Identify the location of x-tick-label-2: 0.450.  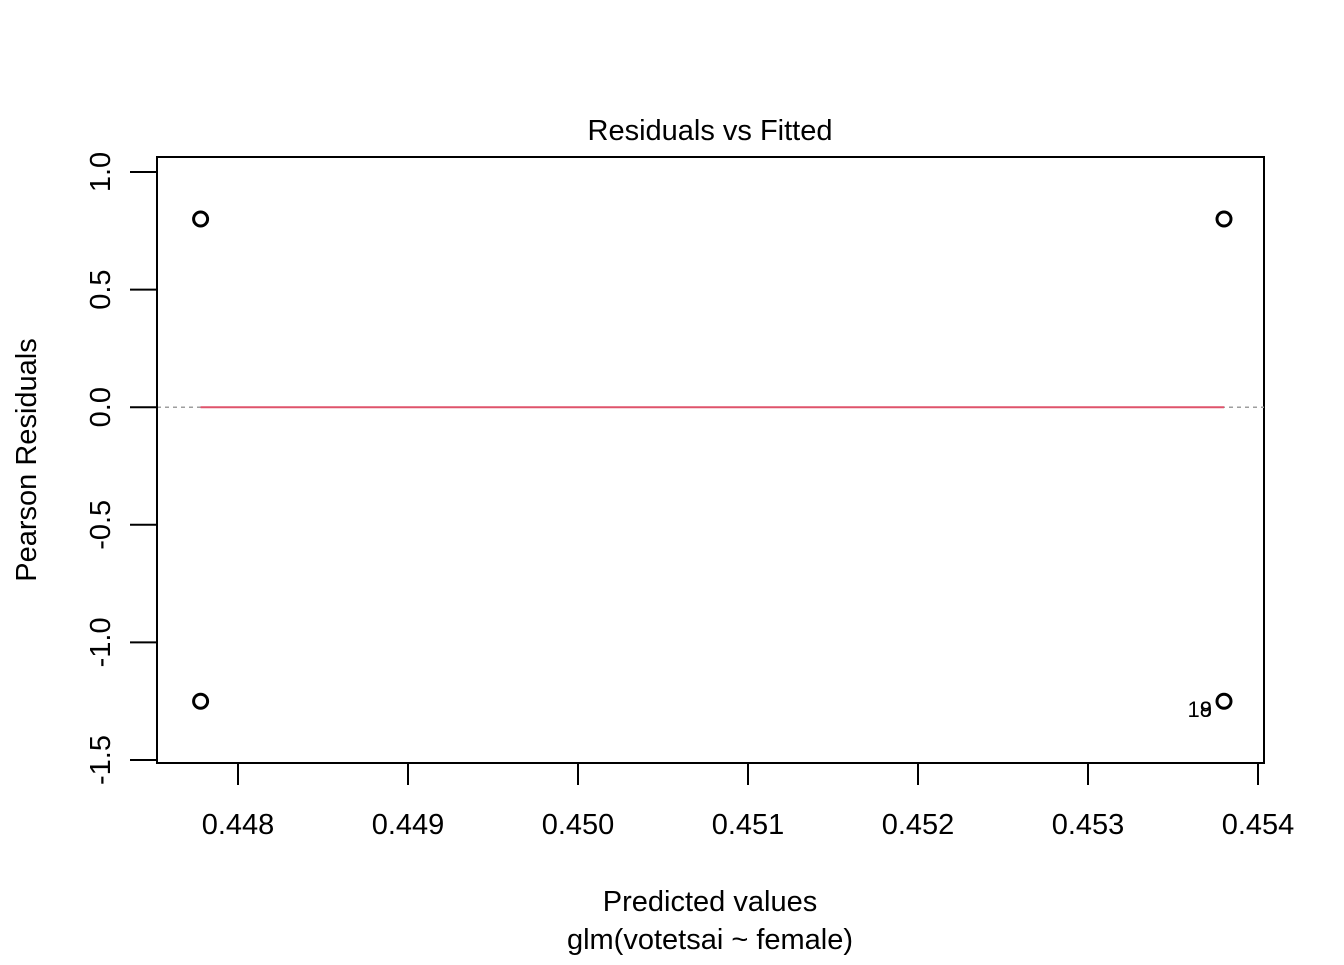
(578, 825).